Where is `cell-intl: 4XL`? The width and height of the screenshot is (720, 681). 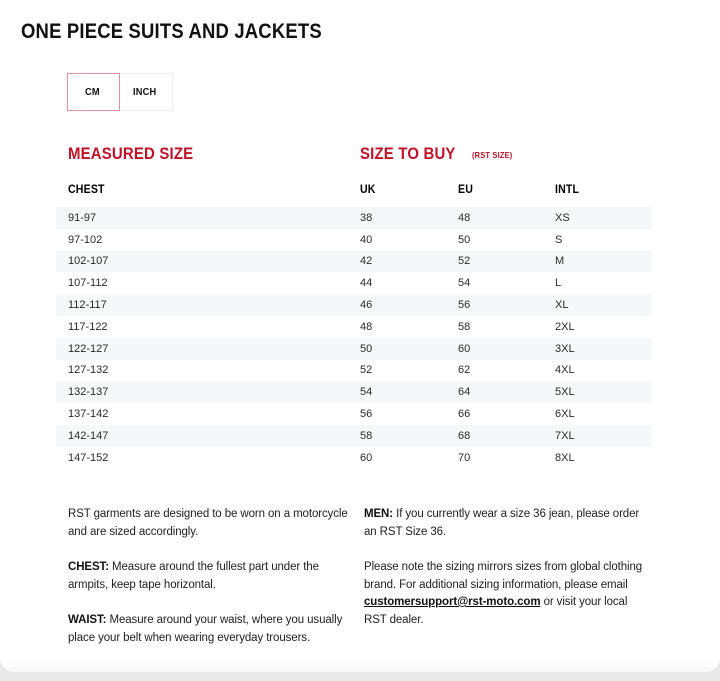 cell-intl: 4XL is located at coordinates (565, 370).